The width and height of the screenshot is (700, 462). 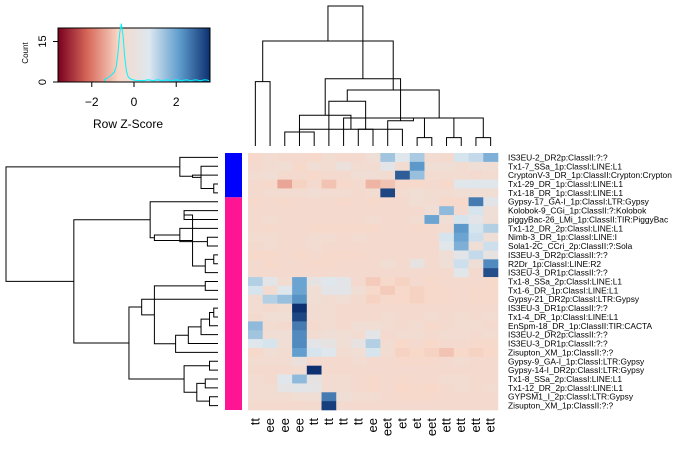 I want to click on row-label: Tx1-18_DR_1p:ClassI:LINE:L1, so click(x=565, y=193).